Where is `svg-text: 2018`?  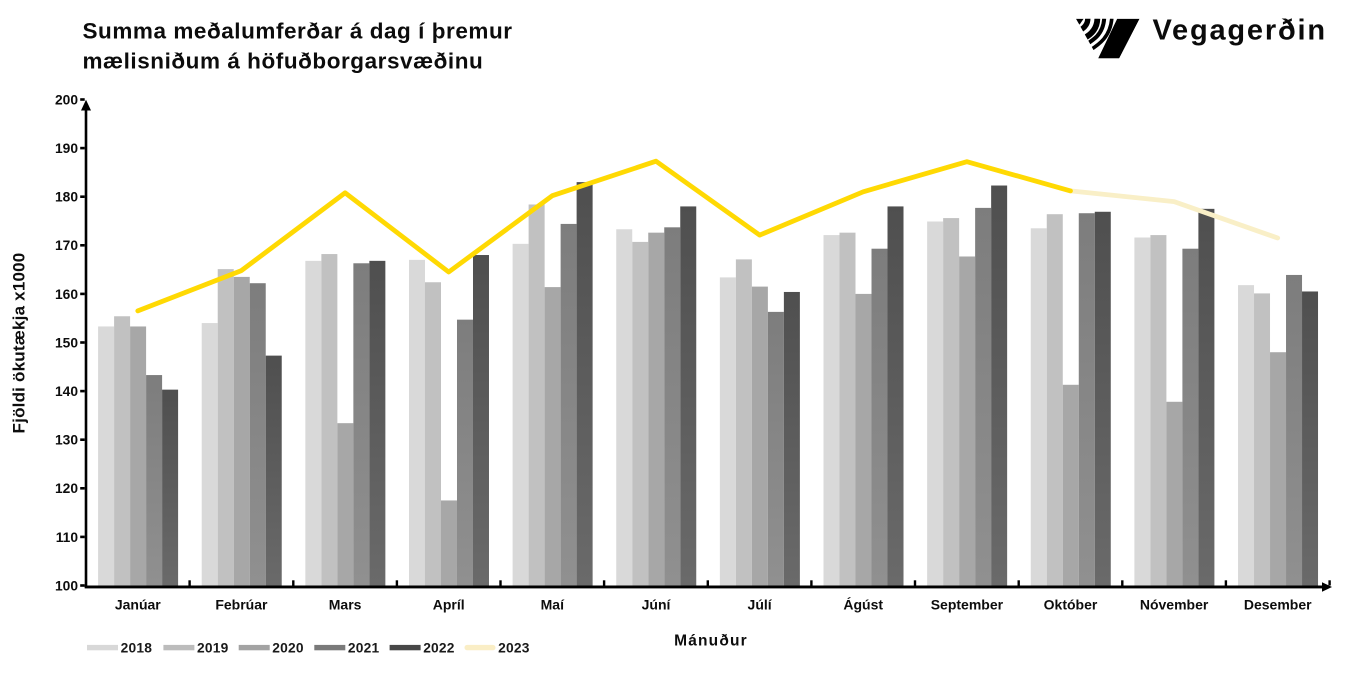 svg-text: 2018 is located at coordinates (137, 648).